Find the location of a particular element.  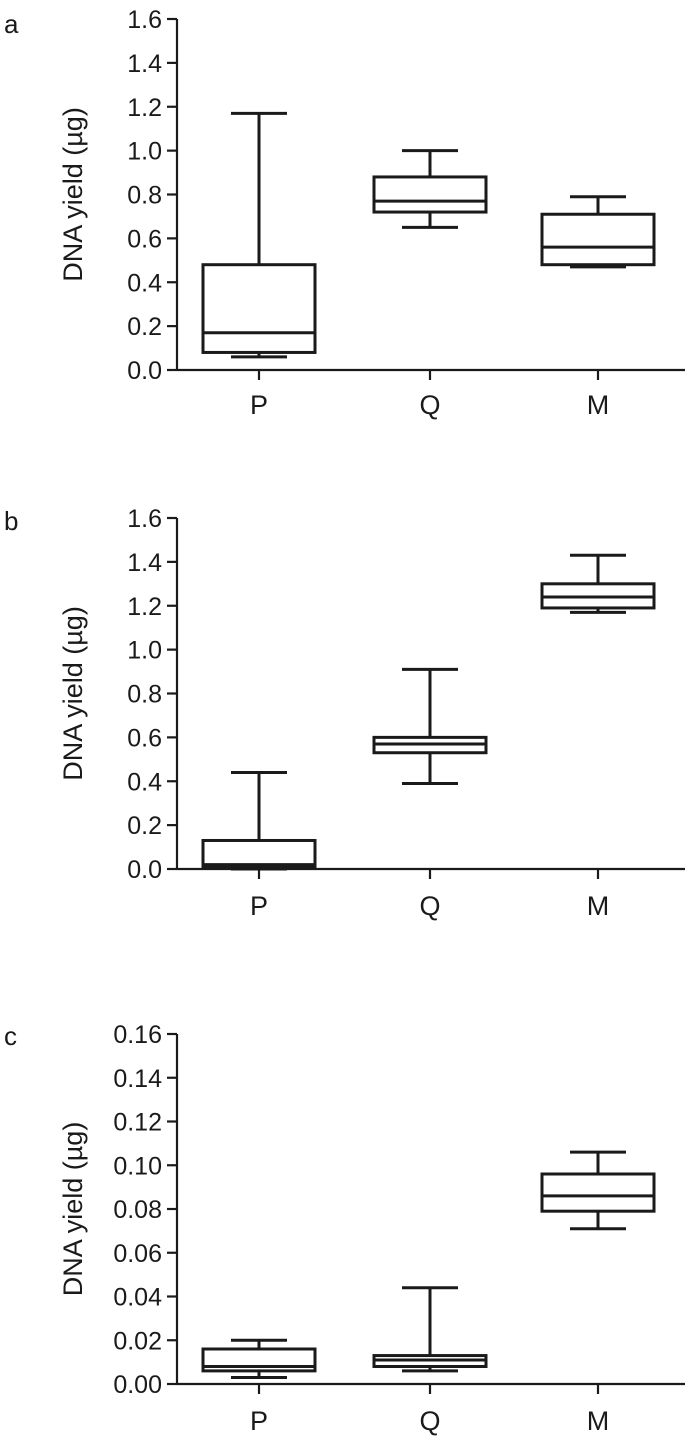

panel-label: a is located at coordinates (11, 24).